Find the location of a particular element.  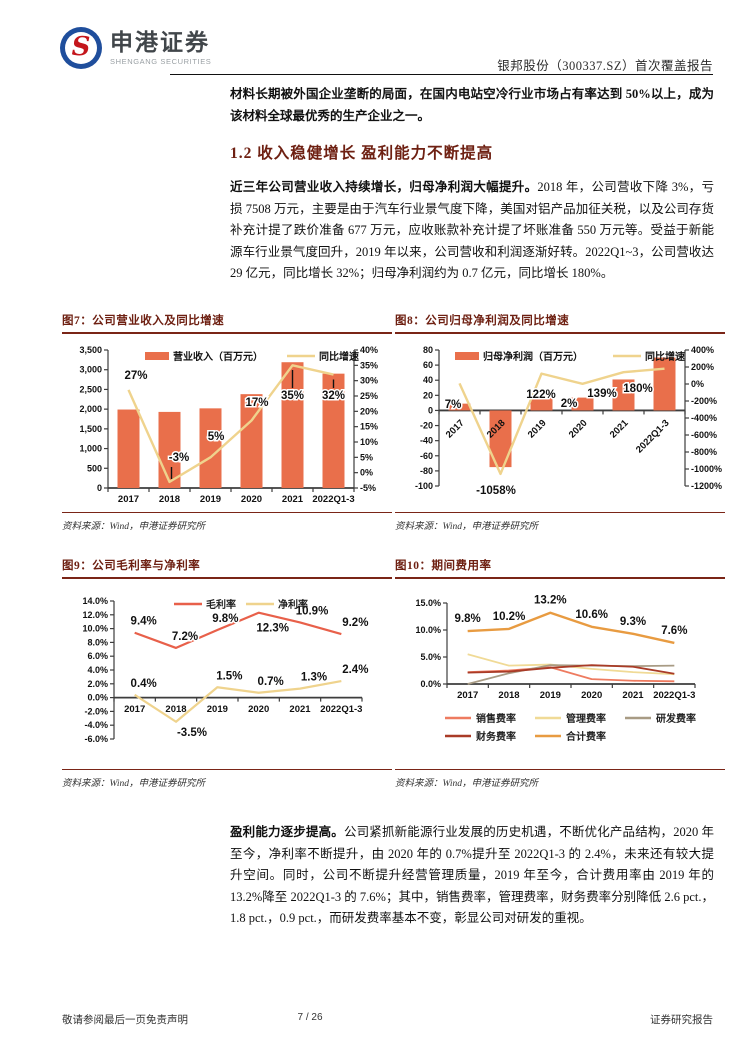

paragraph-profitability-lead: 盈利能力逐步提高。 is located at coordinates (287, 832).